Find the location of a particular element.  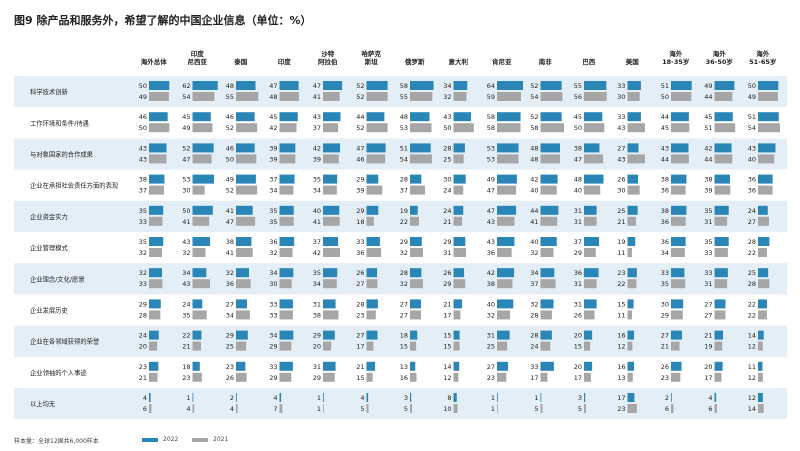

value-label-2022: 32 is located at coordinates (230, 273).